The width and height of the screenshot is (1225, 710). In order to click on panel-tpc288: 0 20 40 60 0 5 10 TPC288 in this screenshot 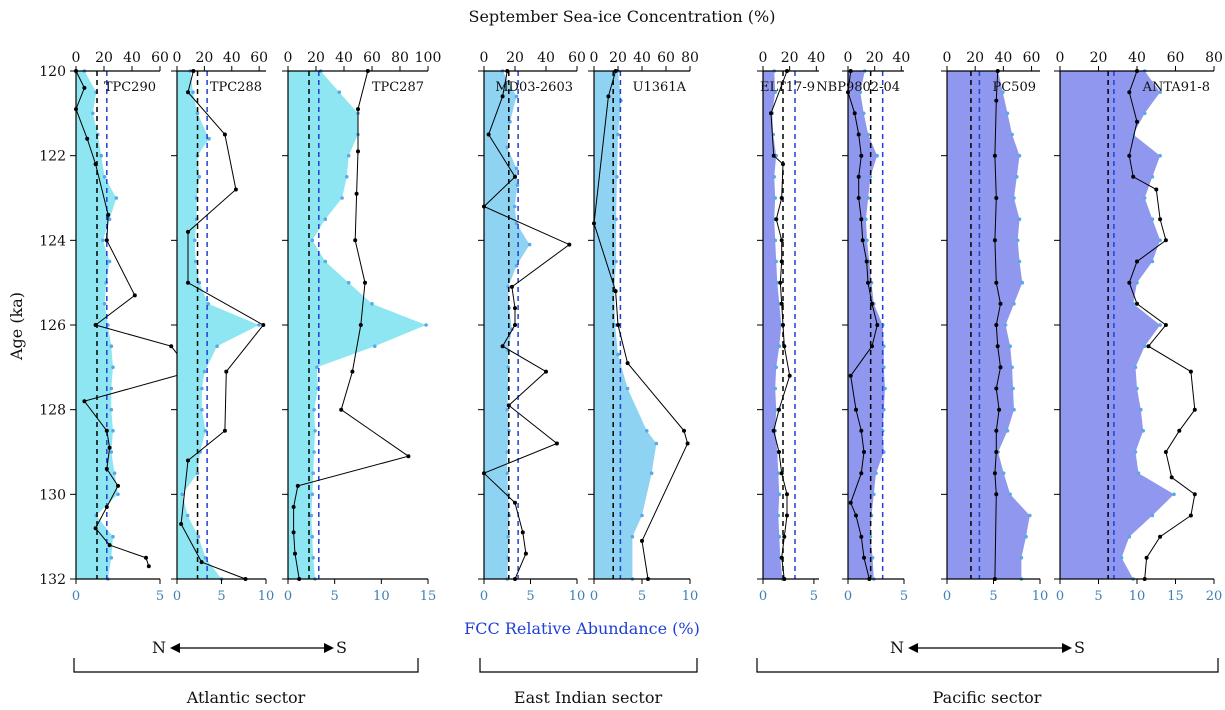, I will do `click(222, 327)`.